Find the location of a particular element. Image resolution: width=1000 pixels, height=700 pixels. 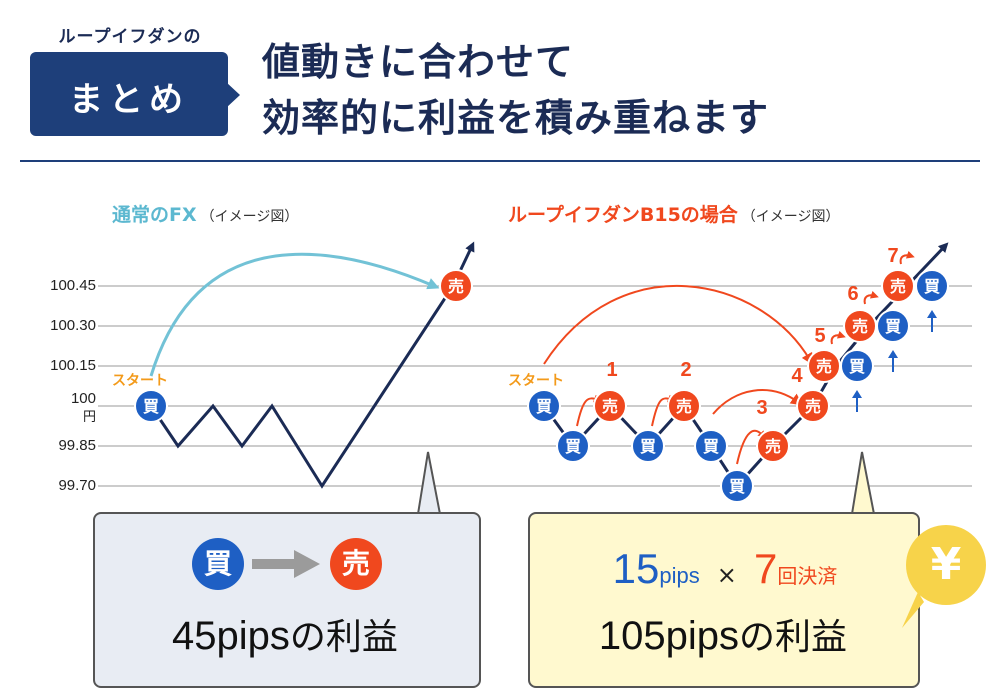

pips-value: 15 is located at coordinates (636, 568).